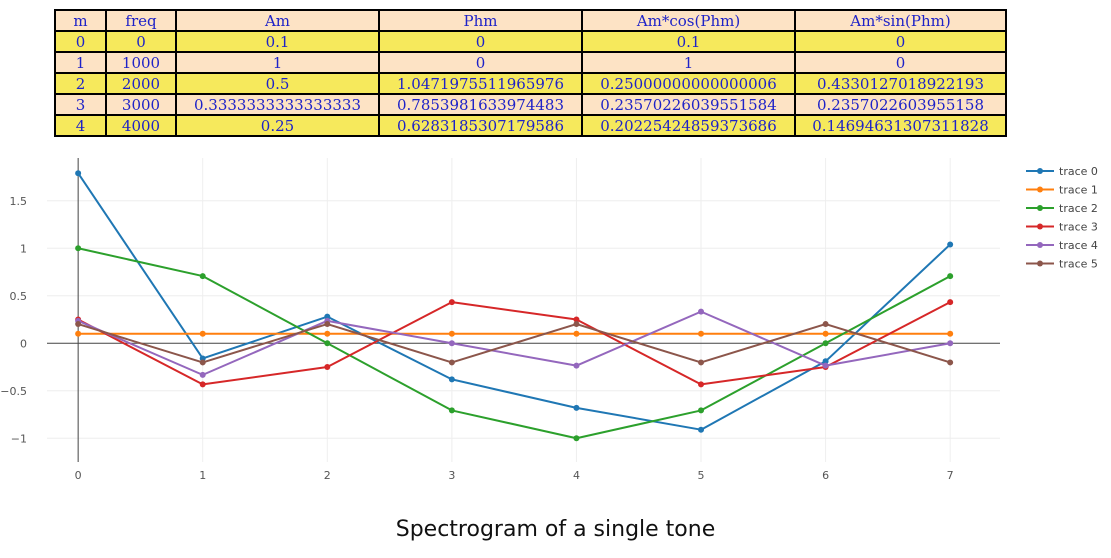  I want to click on table-cell: 0.5, so click(277, 83).